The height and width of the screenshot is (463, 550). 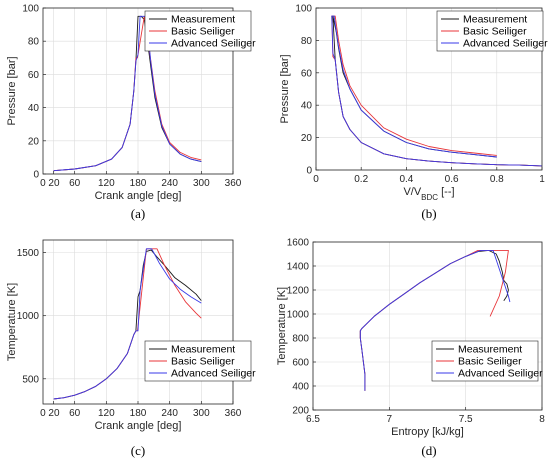 What do you see at coordinates (316, 179) in the screenshot?
I see `x-tick-label: 0` at bounding box center [316, 179].